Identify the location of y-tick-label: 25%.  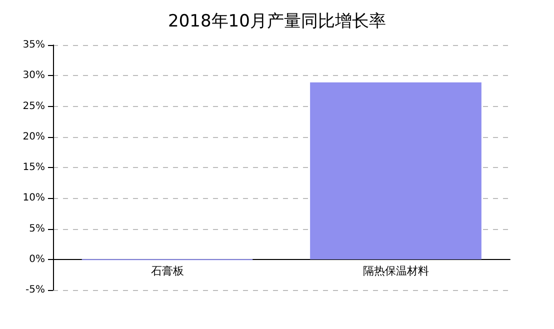
(33, 106).